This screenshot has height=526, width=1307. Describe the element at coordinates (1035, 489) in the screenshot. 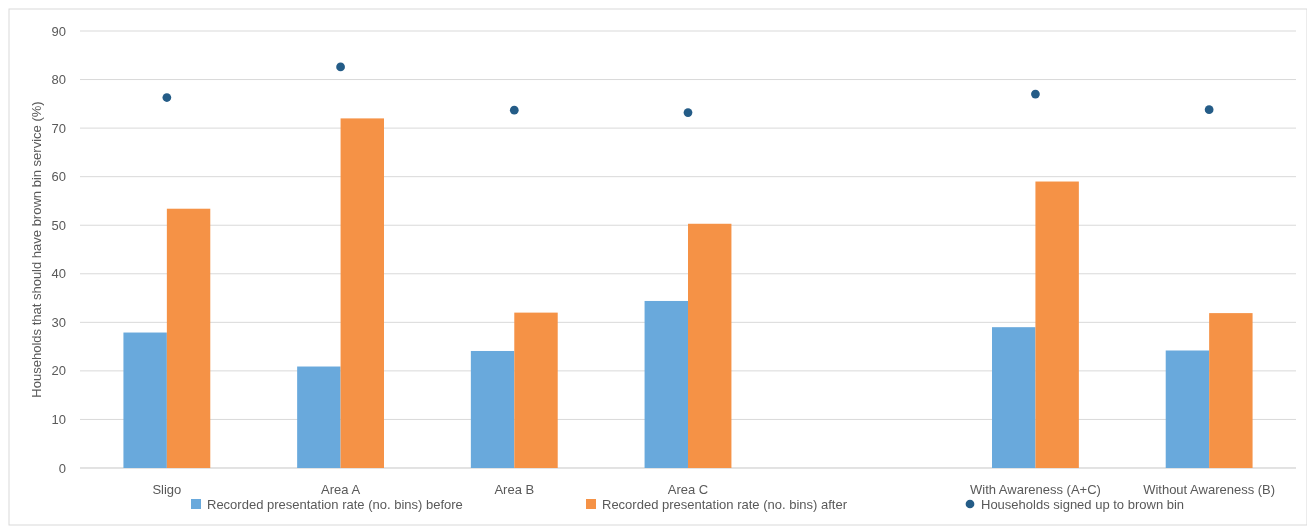

I see `x-tick-label: With Awareness (A+C)` at that location.